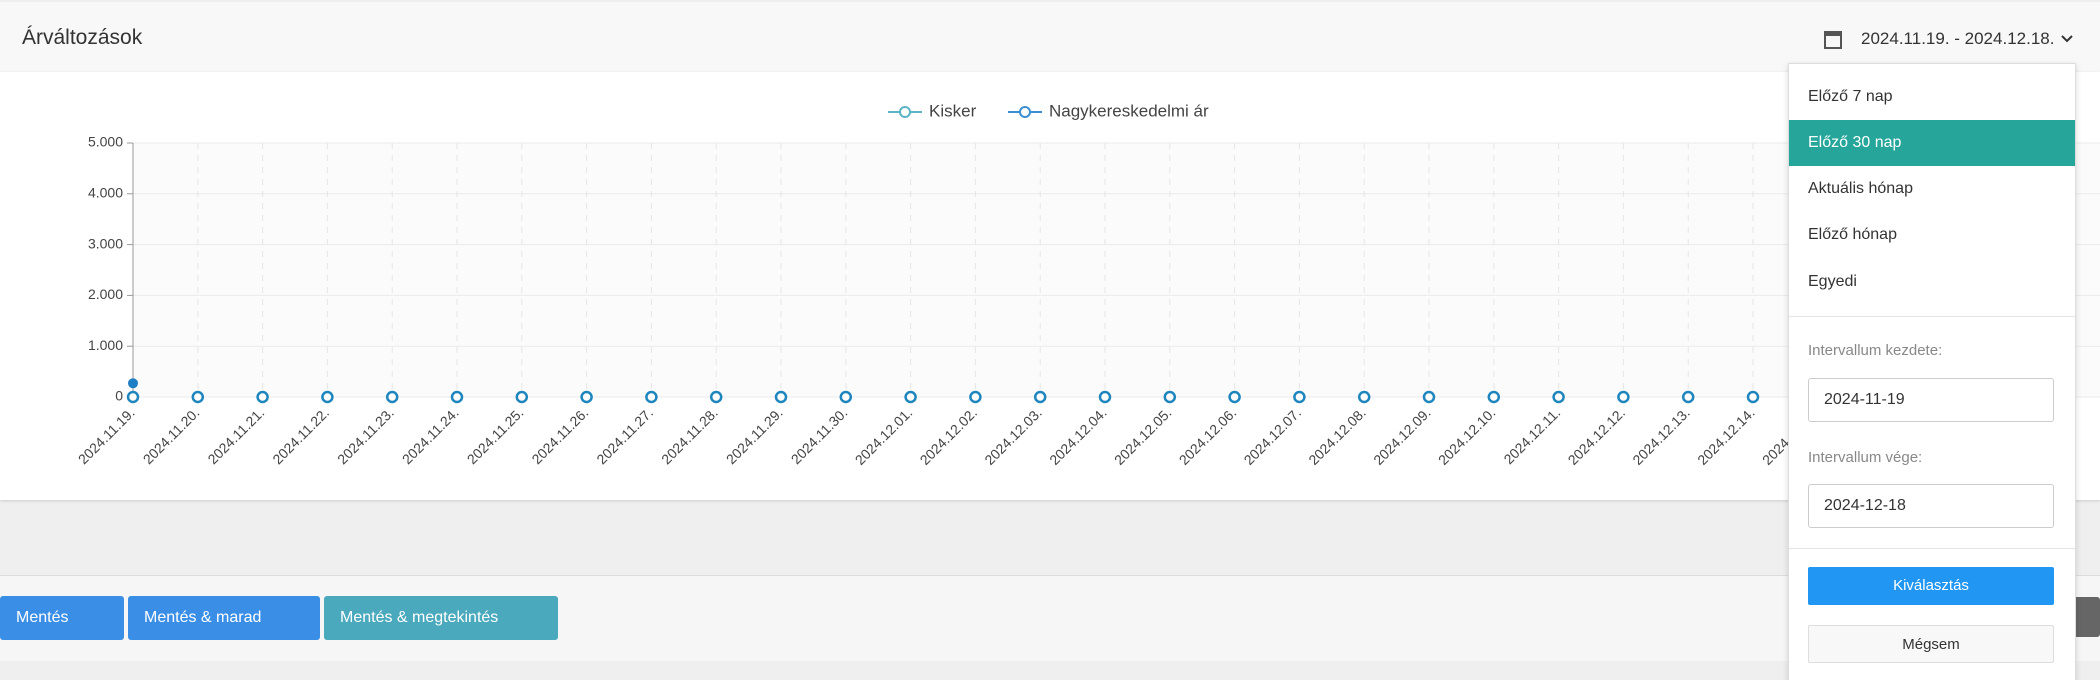 This screenshot has height=680, width=2100. What do you see at coordinates (105, 294) in the screenshot?
I see `y-tick-label: 2.000` at bounding box center [105, 294].